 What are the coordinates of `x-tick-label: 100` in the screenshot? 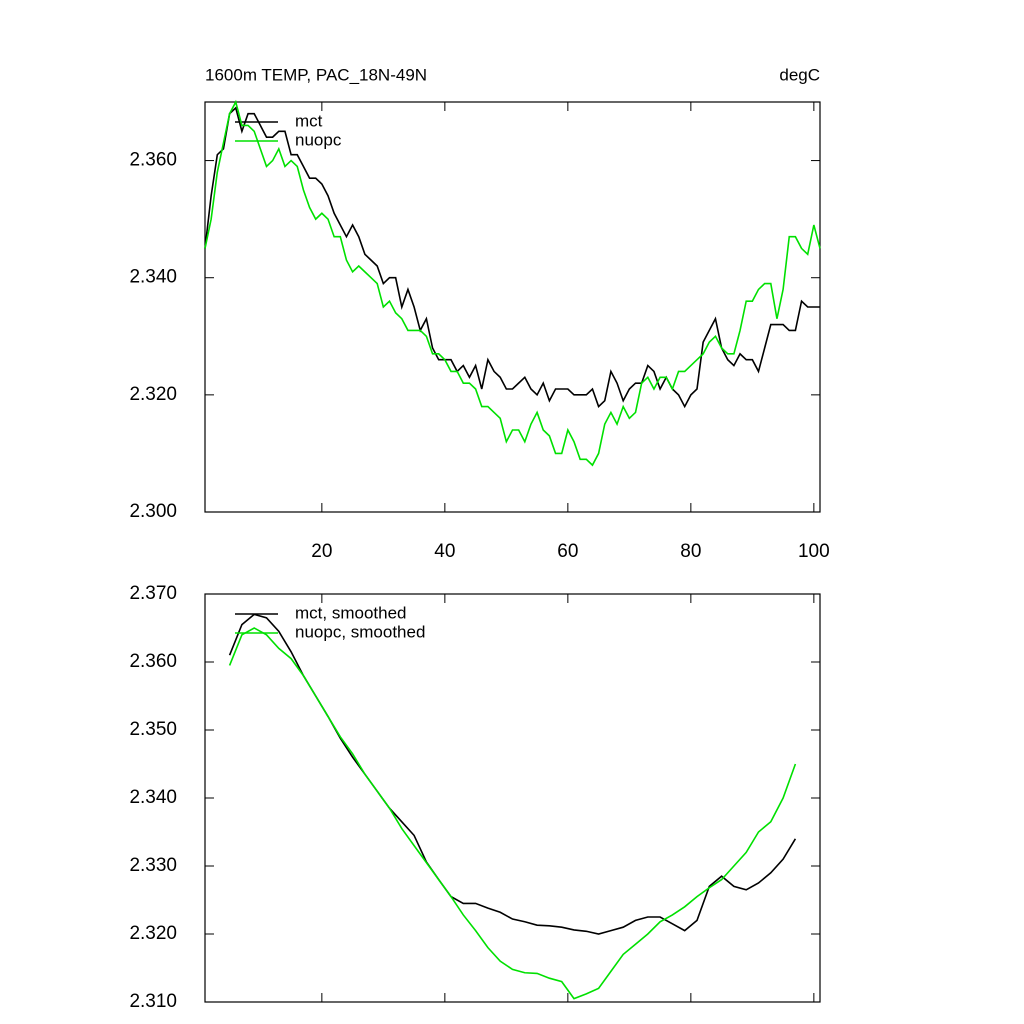 It's located at (814, 551).